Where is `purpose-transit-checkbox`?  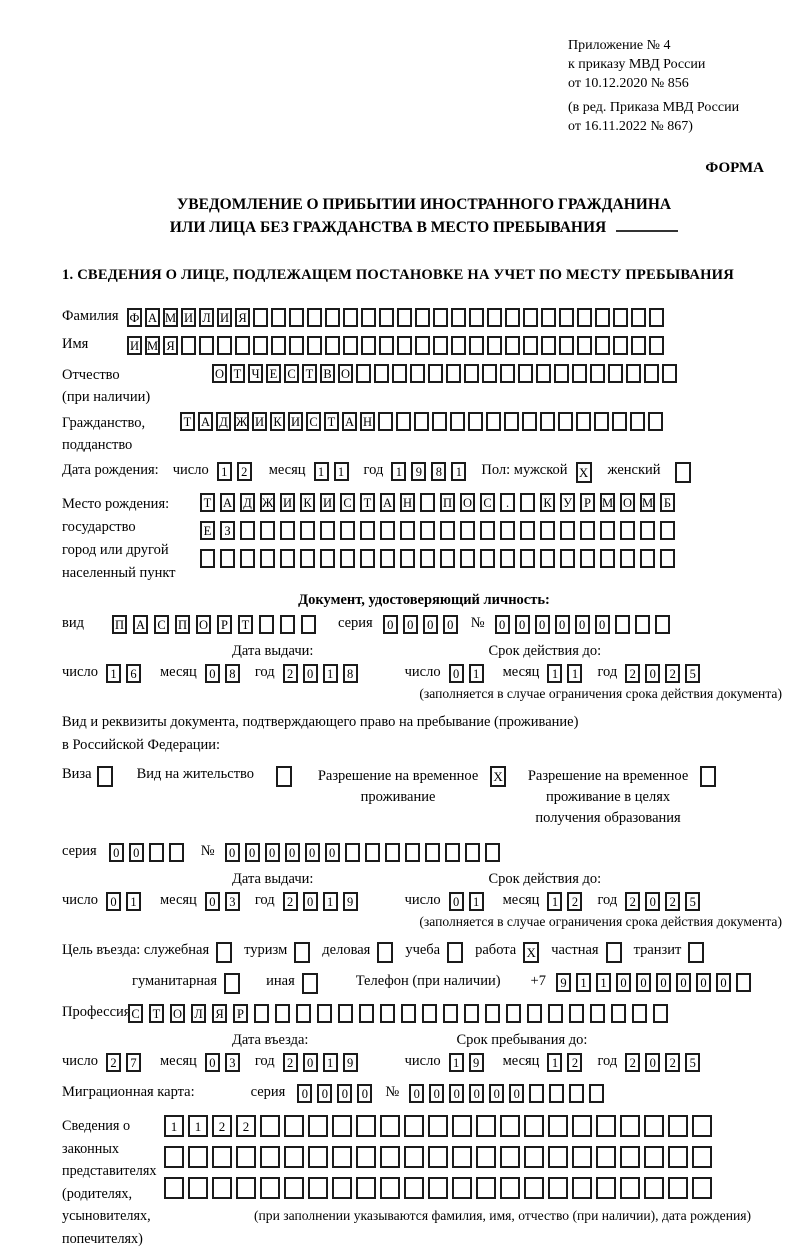 purpose-transit-checkbox is located at coordinates (696, 952).